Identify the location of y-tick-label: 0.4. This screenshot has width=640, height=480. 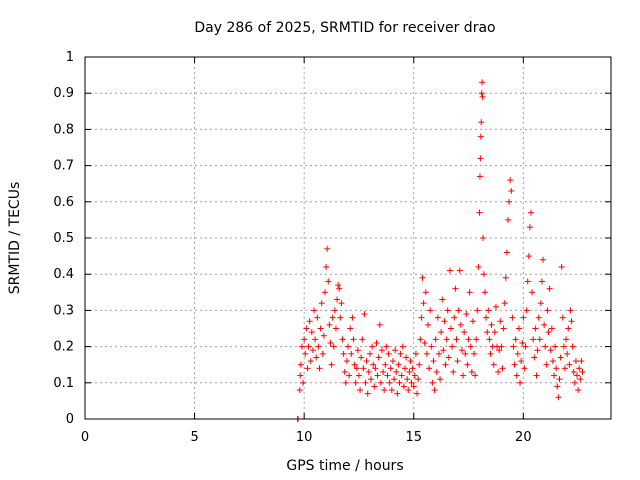
(63, 274).